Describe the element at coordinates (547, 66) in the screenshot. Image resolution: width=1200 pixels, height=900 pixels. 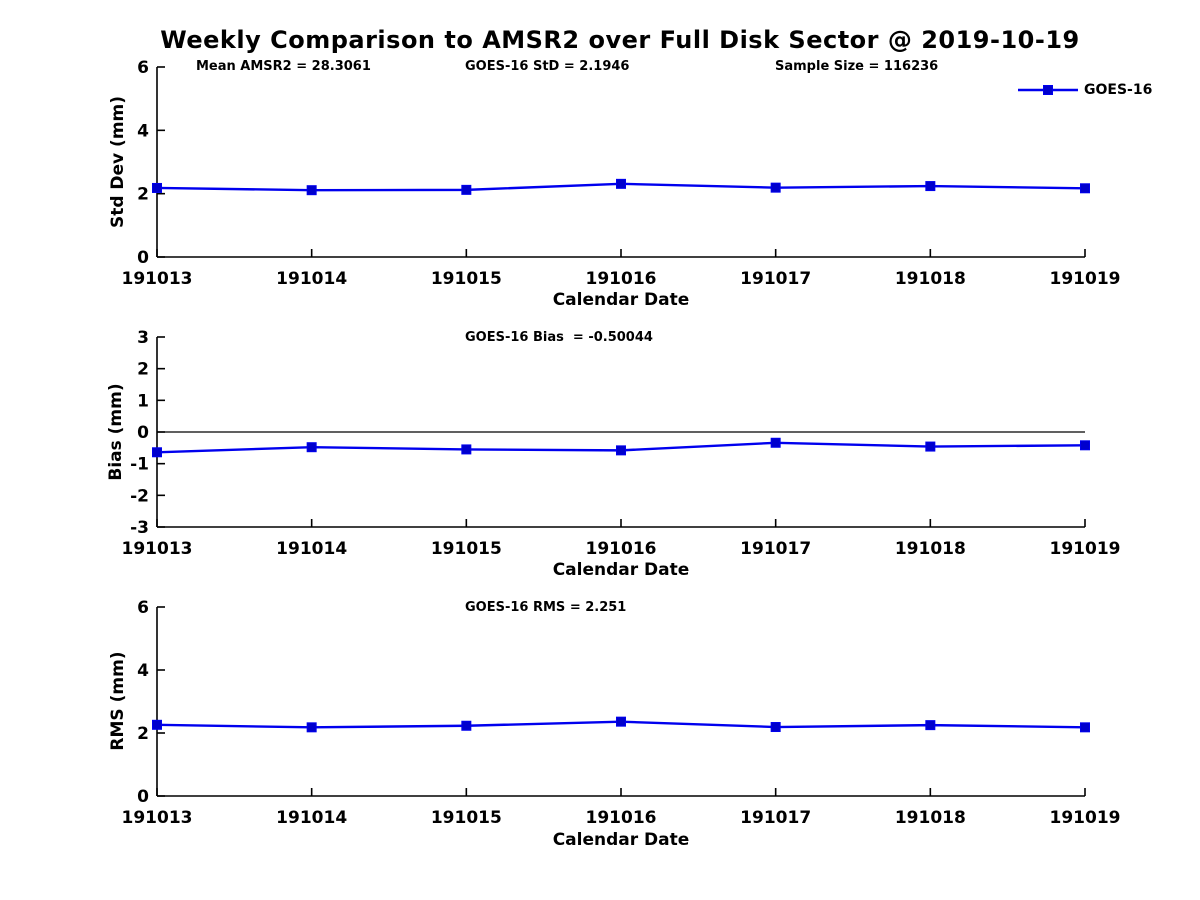
I see `annotation-goes16-std: GOES-16 StD = 2.1946` at that location.